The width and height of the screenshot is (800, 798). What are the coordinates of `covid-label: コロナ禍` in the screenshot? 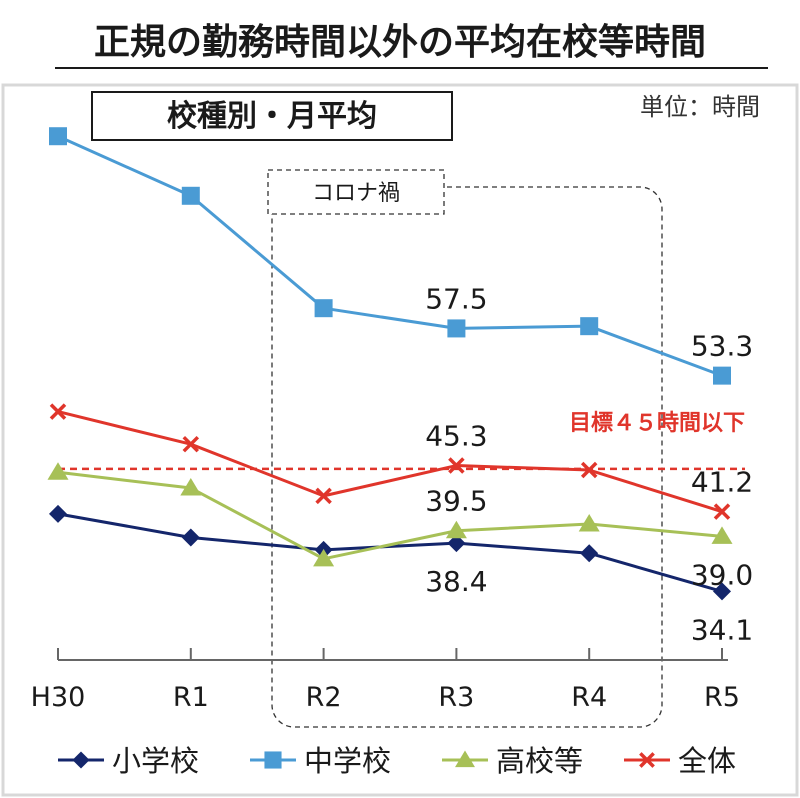 It's located at (356, 193).